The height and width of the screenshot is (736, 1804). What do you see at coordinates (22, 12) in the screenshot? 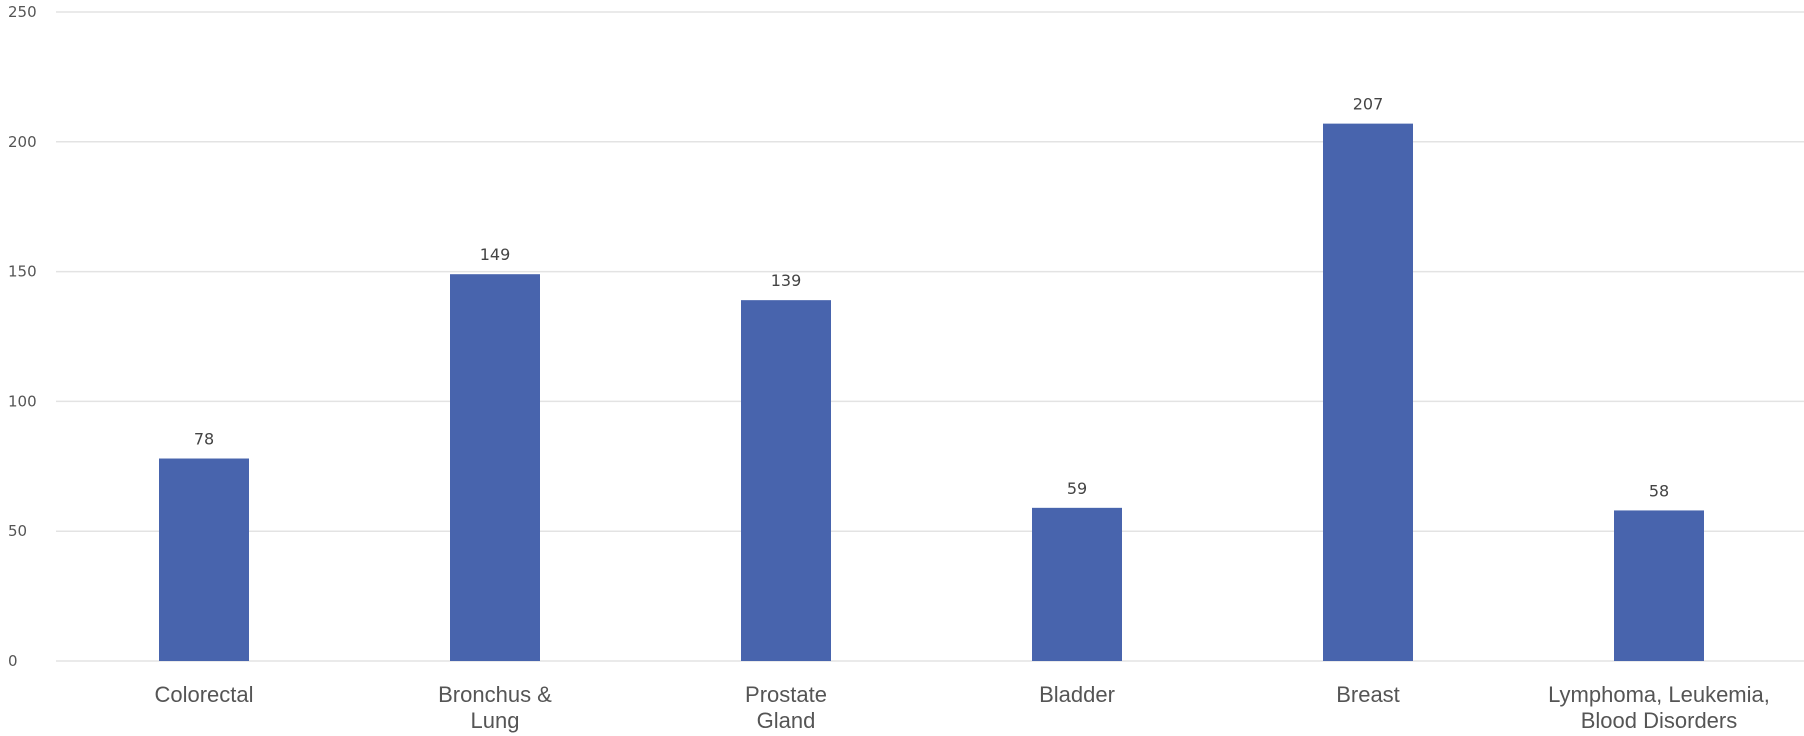
I see `y-tick-label: 250` at bounding box center [22, 12].